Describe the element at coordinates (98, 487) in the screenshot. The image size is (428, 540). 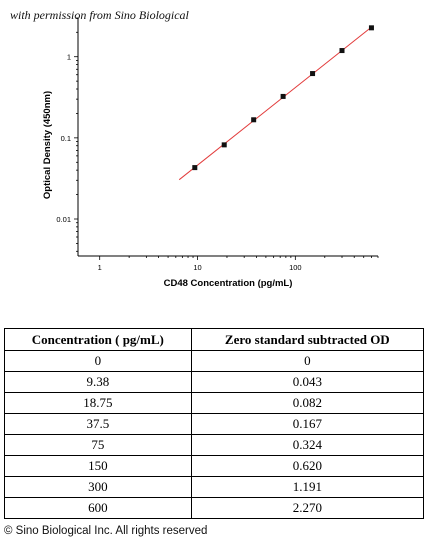
I see `table-cell: 300` at that location.